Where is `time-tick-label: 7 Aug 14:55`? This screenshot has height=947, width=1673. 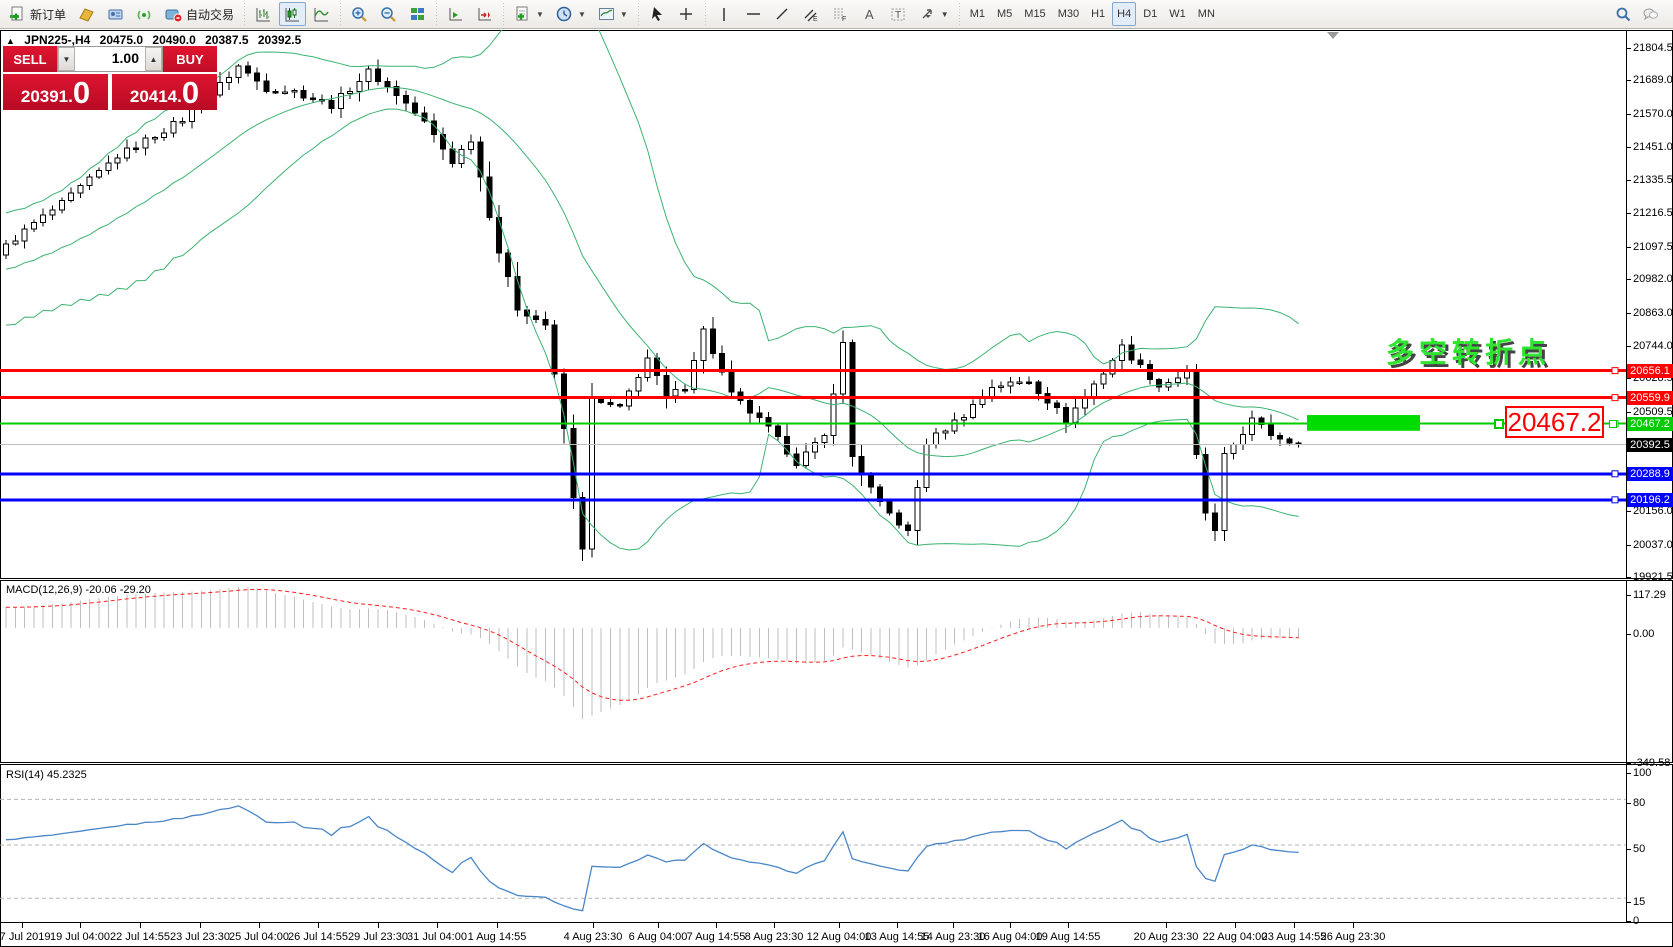 time-tick-label: 7 Aug 14:55 is located at coordinates (716, 937).